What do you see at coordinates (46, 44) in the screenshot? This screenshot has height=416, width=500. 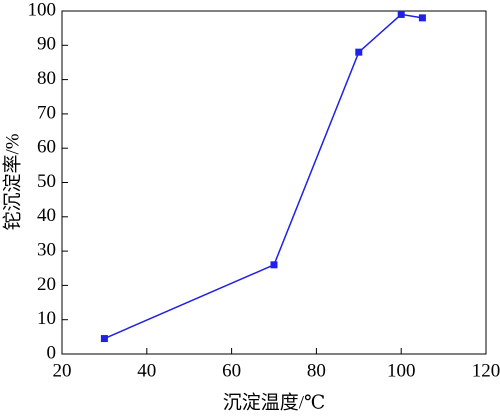 I see `y-tick-label: 90` at bounding box center [46, 44].